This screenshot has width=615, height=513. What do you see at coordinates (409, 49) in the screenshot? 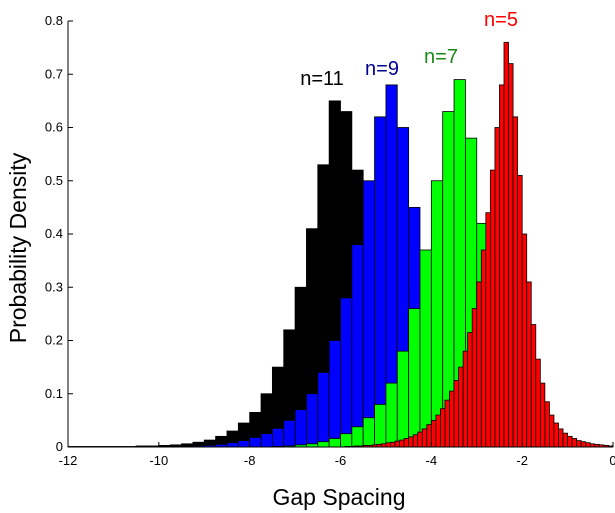
I see `series-labels-layer: n=11 n=9 n=7 n=5` at bounding box center [409, 49].